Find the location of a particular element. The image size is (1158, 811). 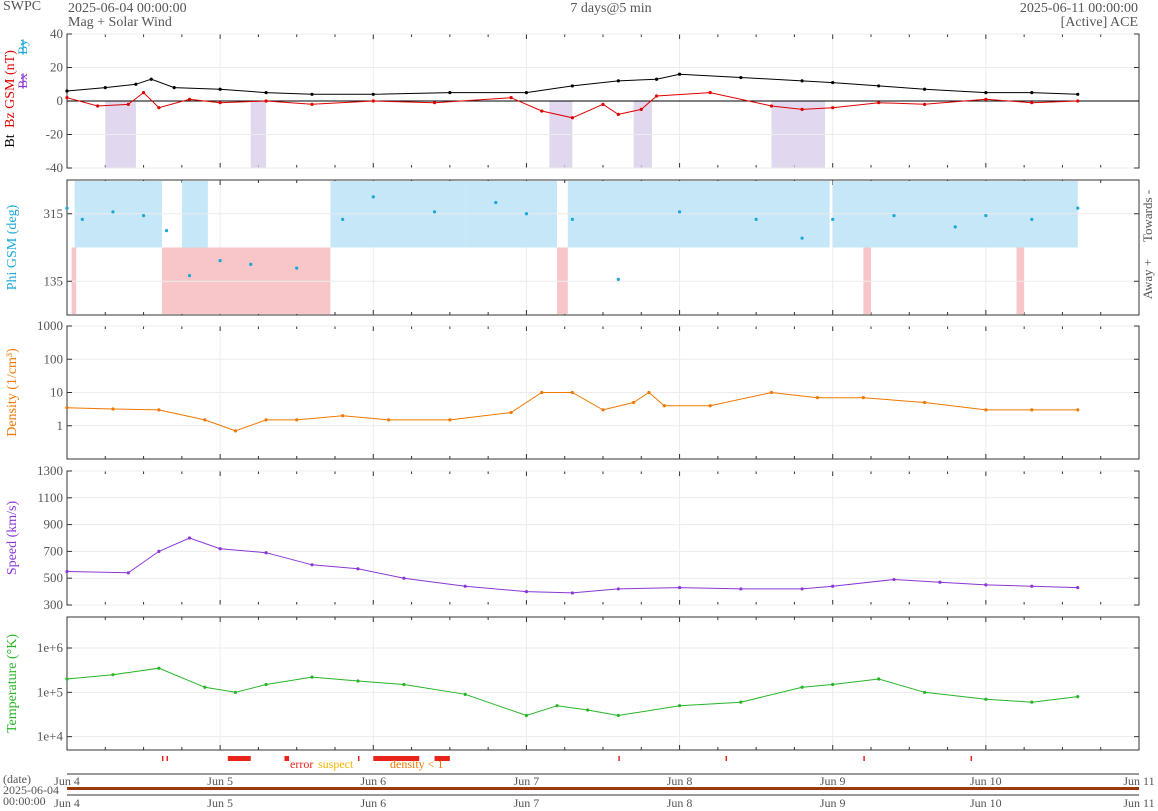

y-tick-label: 10 is located at coordinates (56, 392).